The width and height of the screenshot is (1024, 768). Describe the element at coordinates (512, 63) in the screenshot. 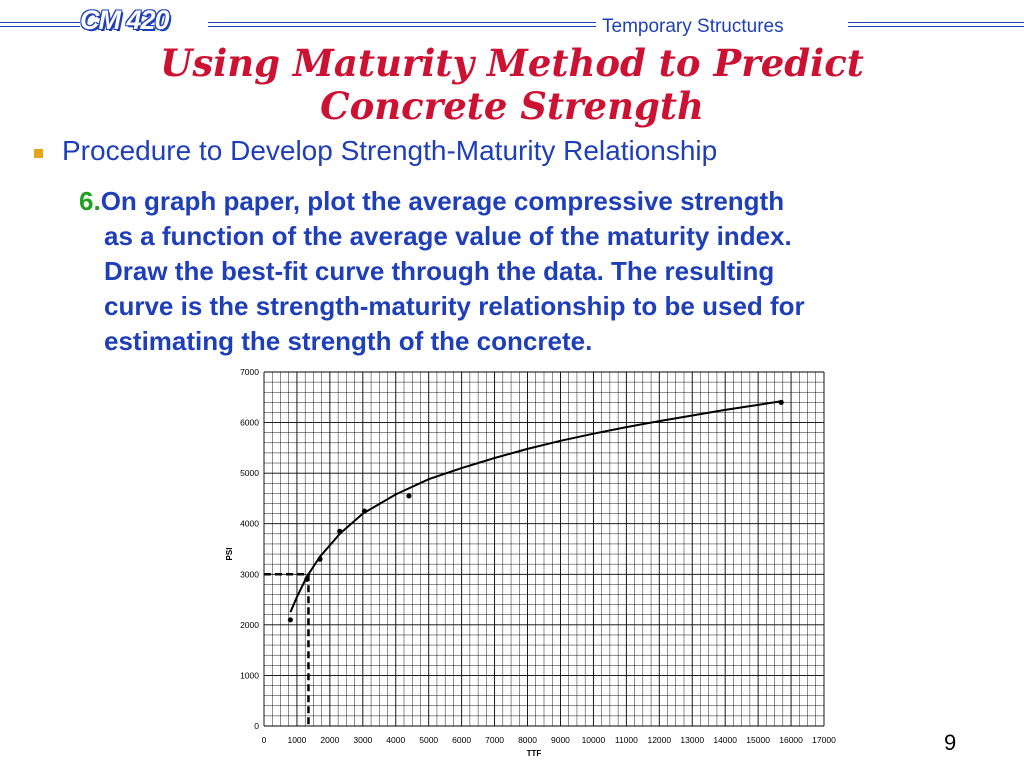

I see `slide-title-line: Using Maturity Method to Predict` at that location.